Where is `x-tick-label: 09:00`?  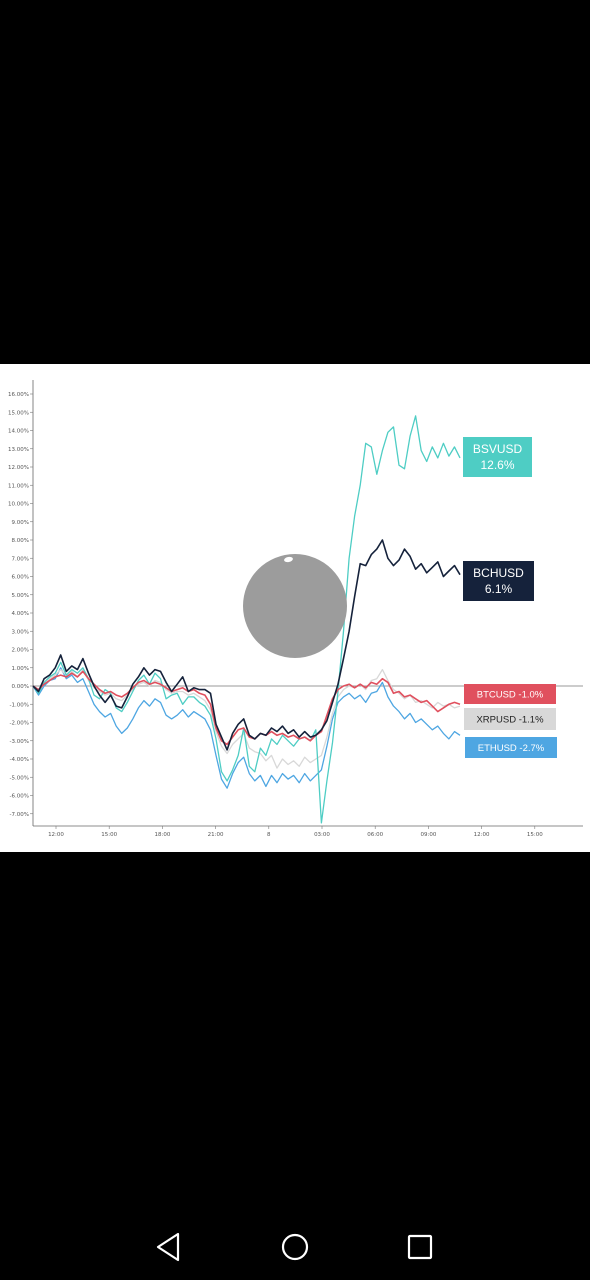 x-tick-label: 09:00 is located at coordinates (428, 835).